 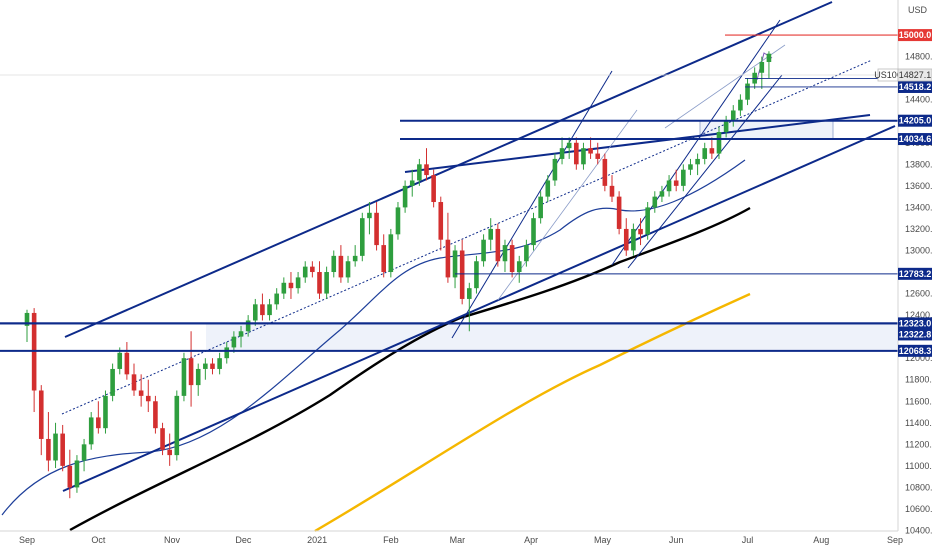 What do you see at coordinates (918, 509) in the screenshot?
I see `y-tick-label: 10600.0` at bounding box center [918, 509].